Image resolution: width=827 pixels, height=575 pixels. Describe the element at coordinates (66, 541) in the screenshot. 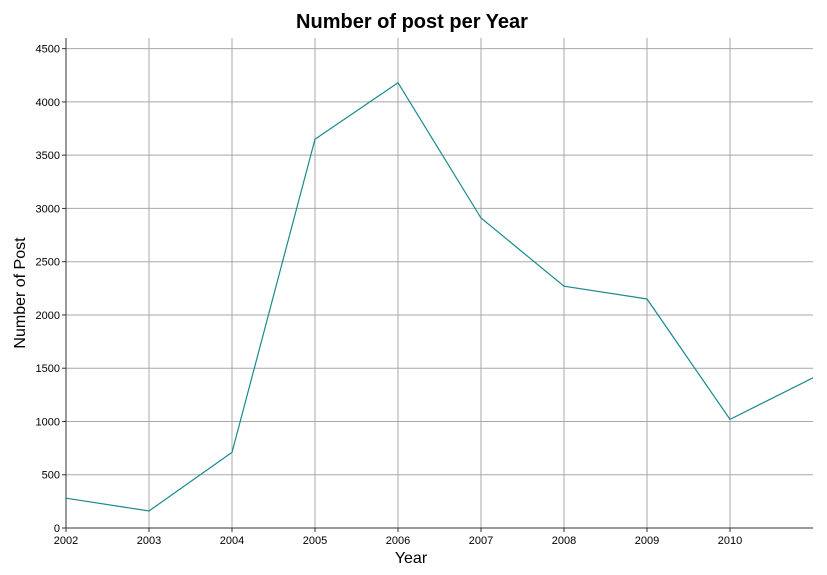

I see `x-tick-label: 2002` at that location.